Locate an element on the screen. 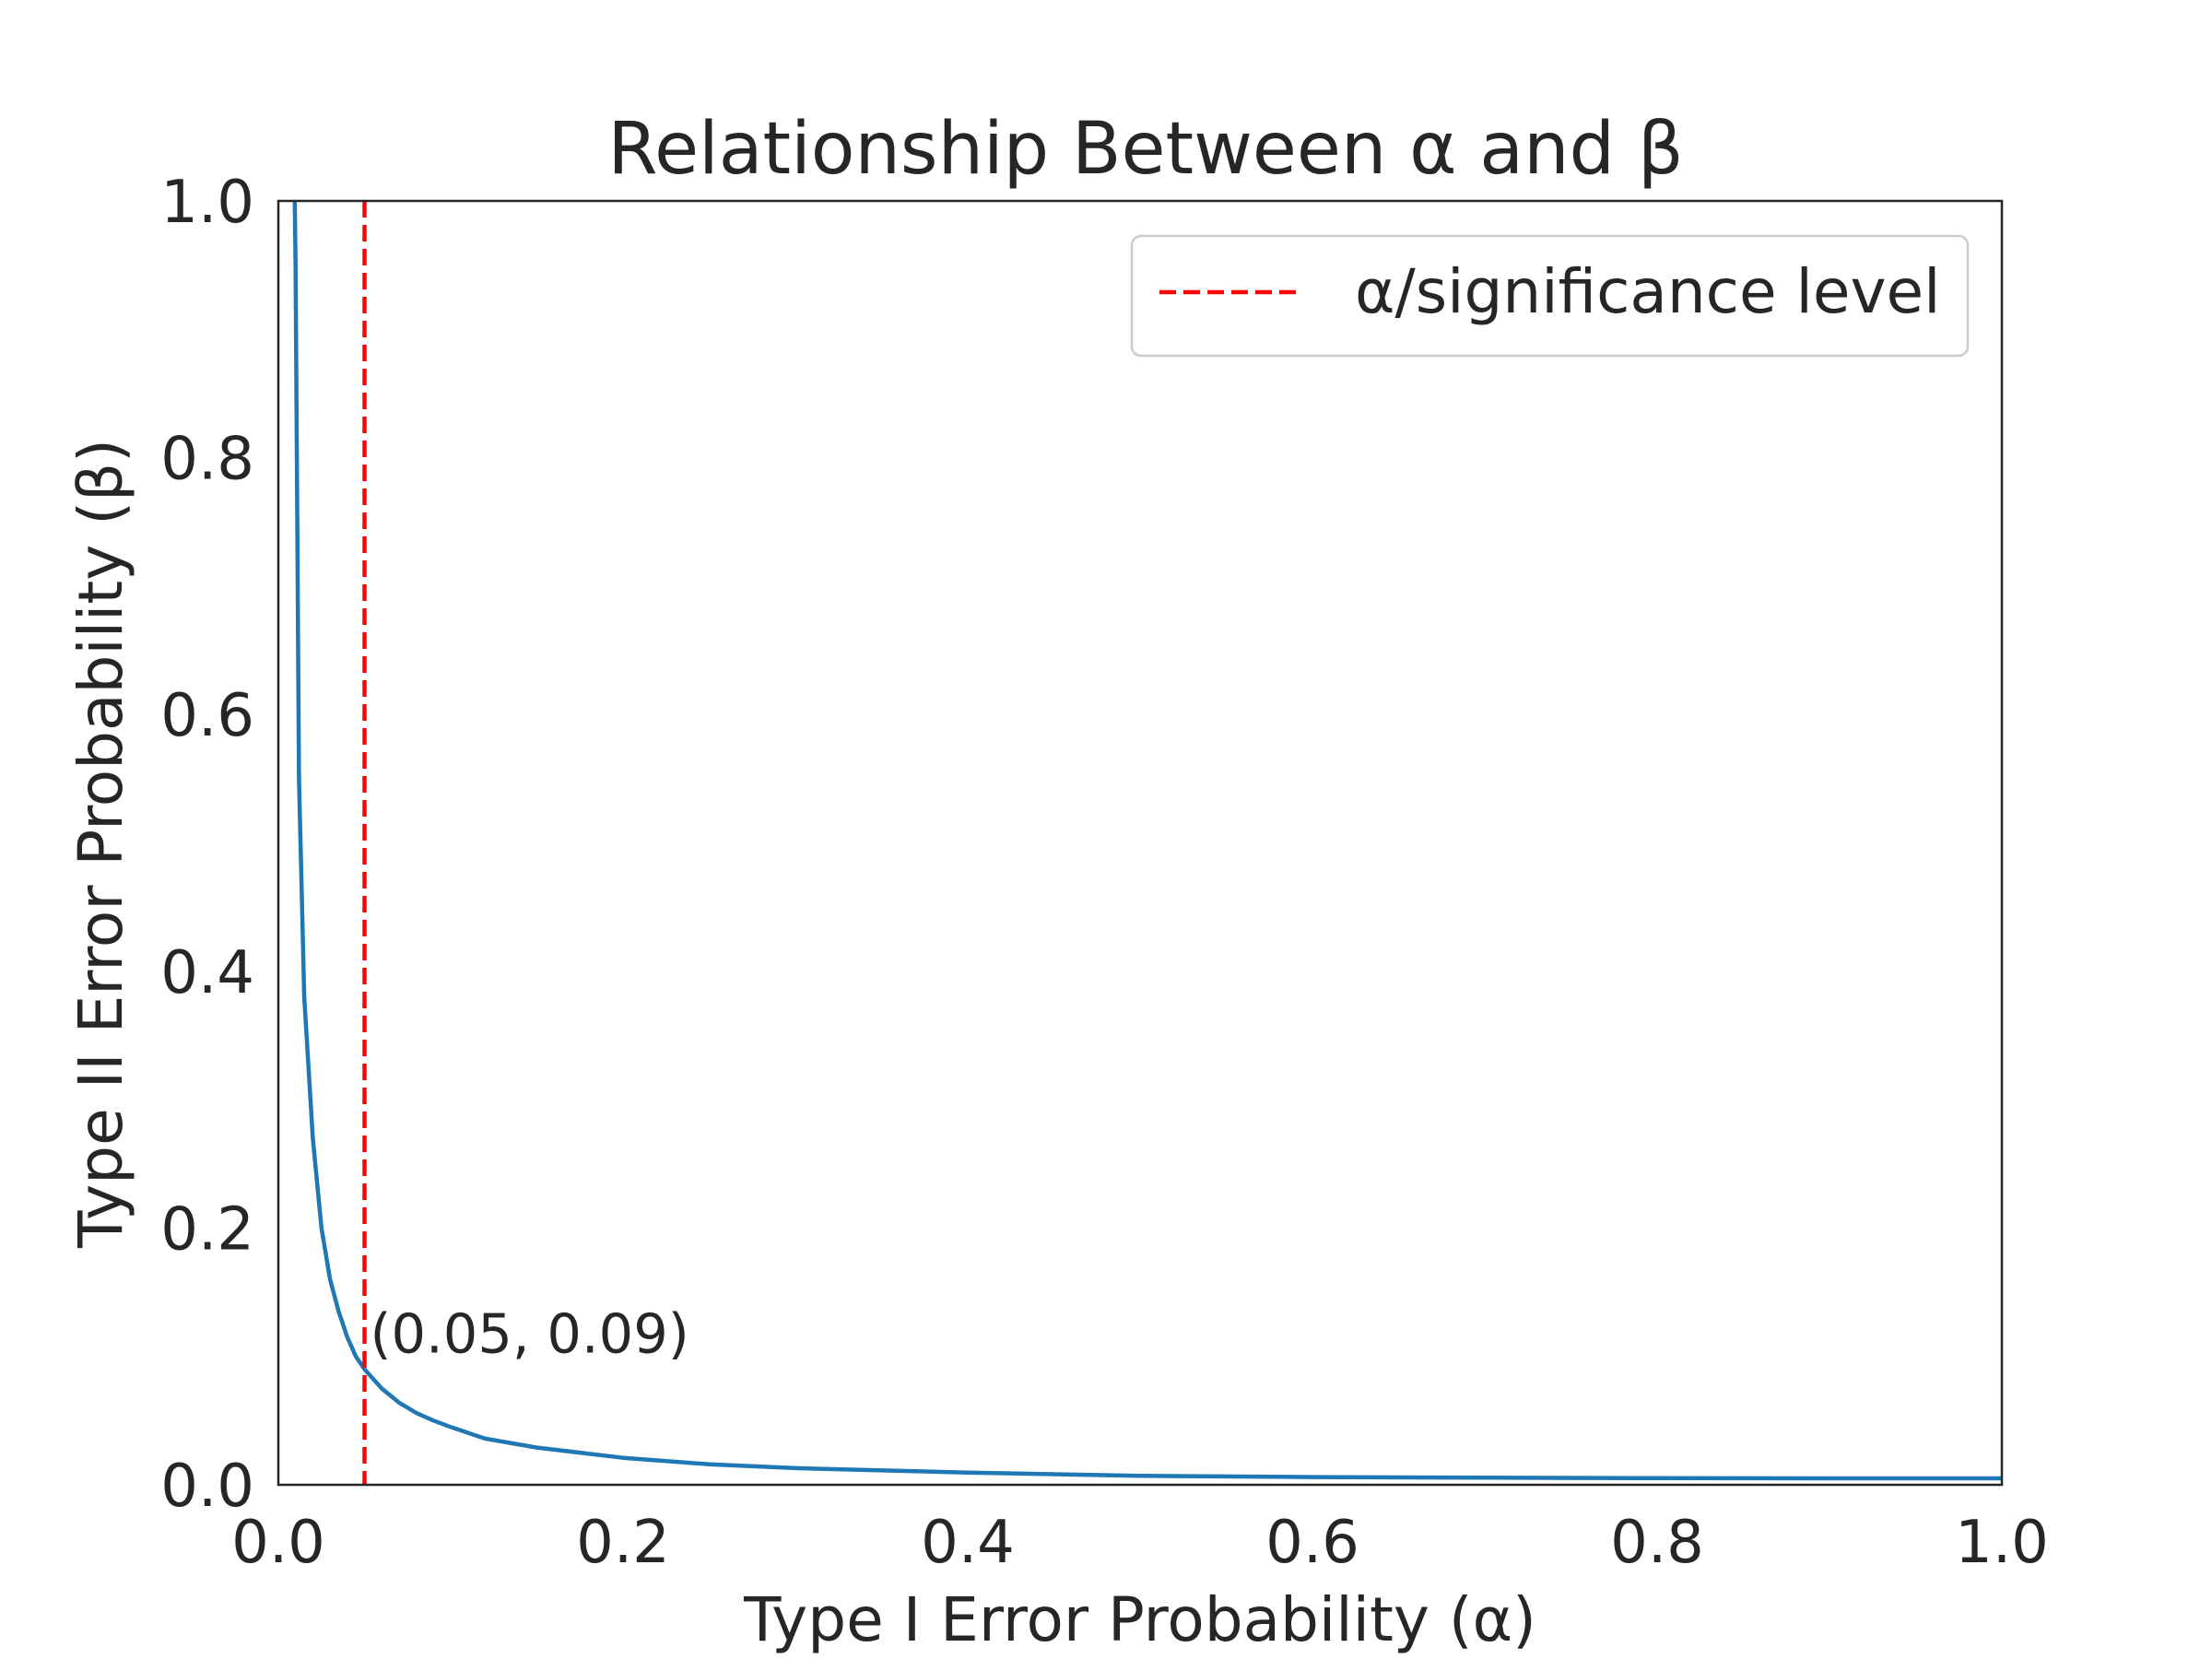 Image resolution: width=2212 pixels, height=1659 pixels. y-tick-label: 1.0 is located at coordinates (207, 203).